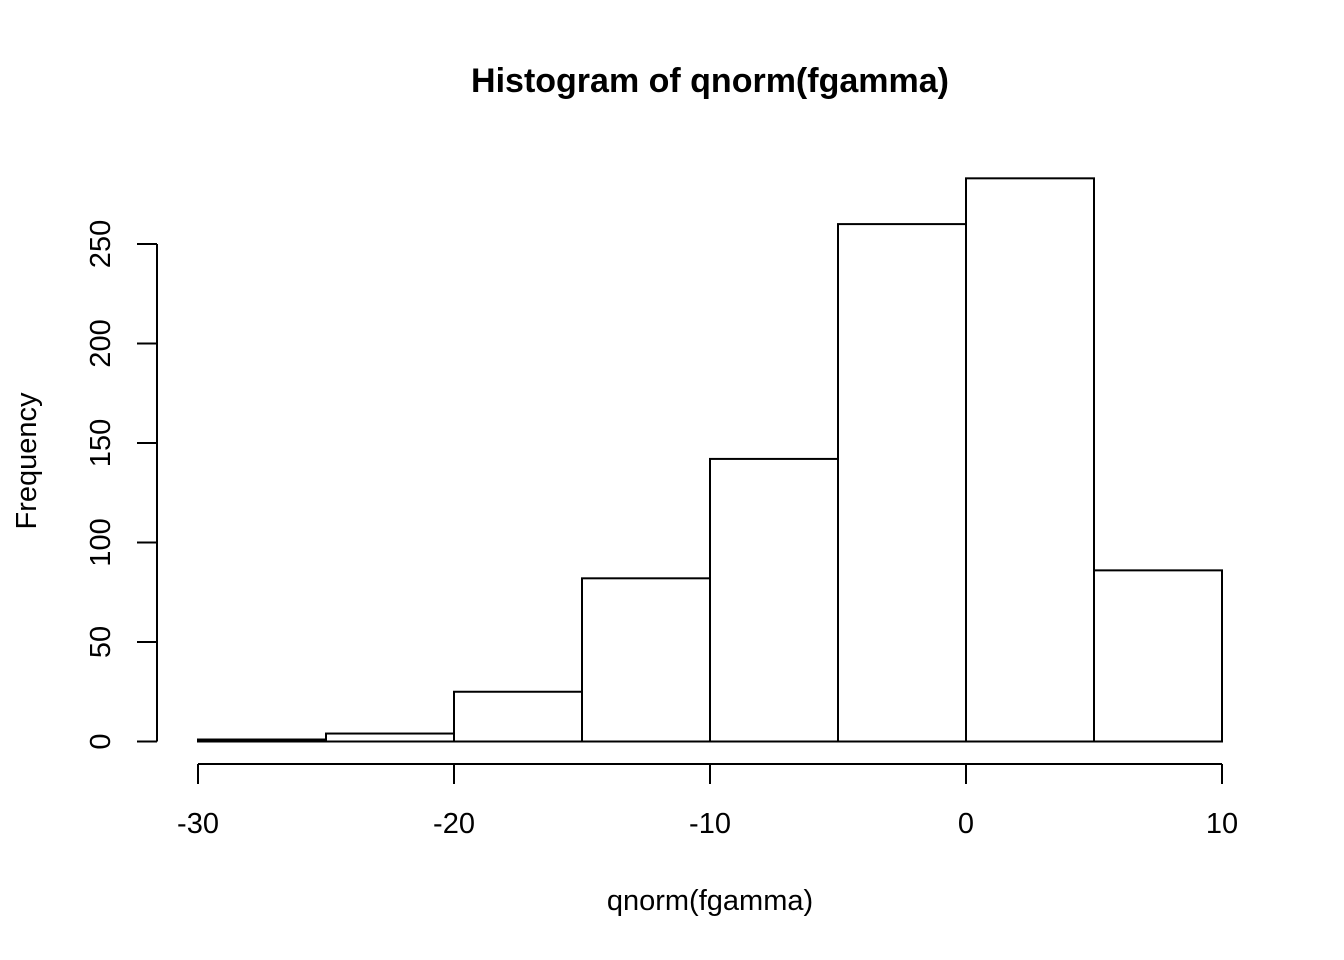 The width and height of the screenshot is (1344, 960). Describe the element at coordinates (101, 542) in the screenshot. I see `y-tick-label-2: 100` at that location.